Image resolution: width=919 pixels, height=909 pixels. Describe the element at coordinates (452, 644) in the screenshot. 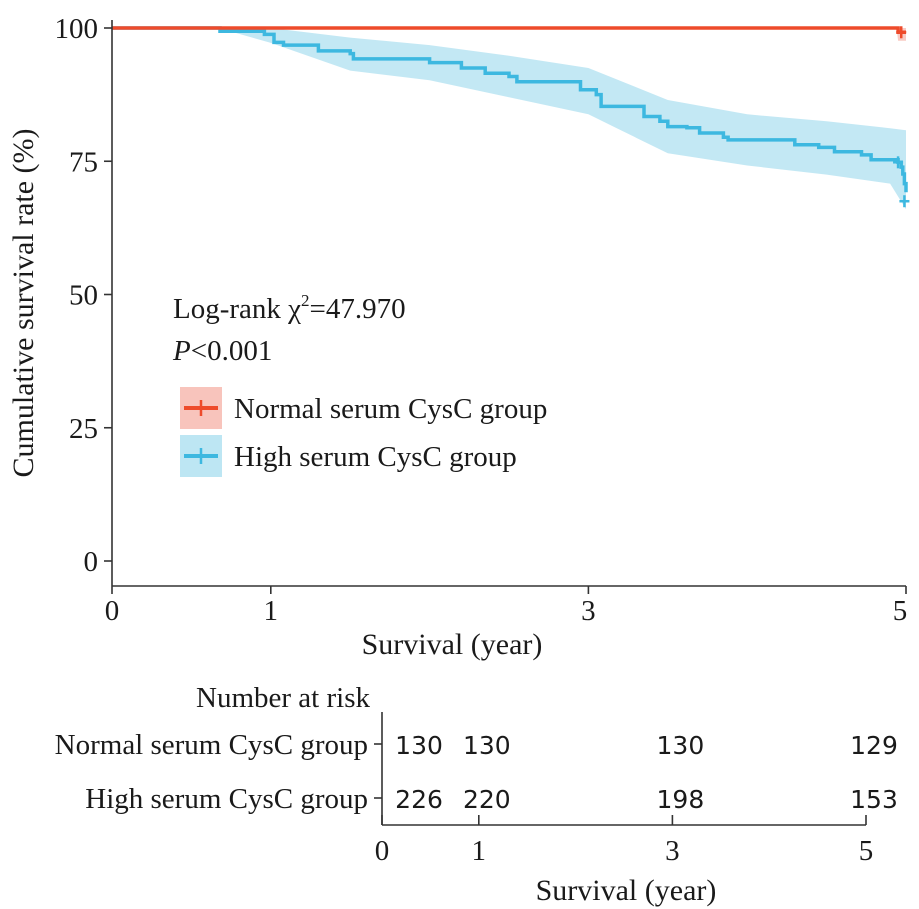

I see `x-axis-label: Survival (year)` at that location.